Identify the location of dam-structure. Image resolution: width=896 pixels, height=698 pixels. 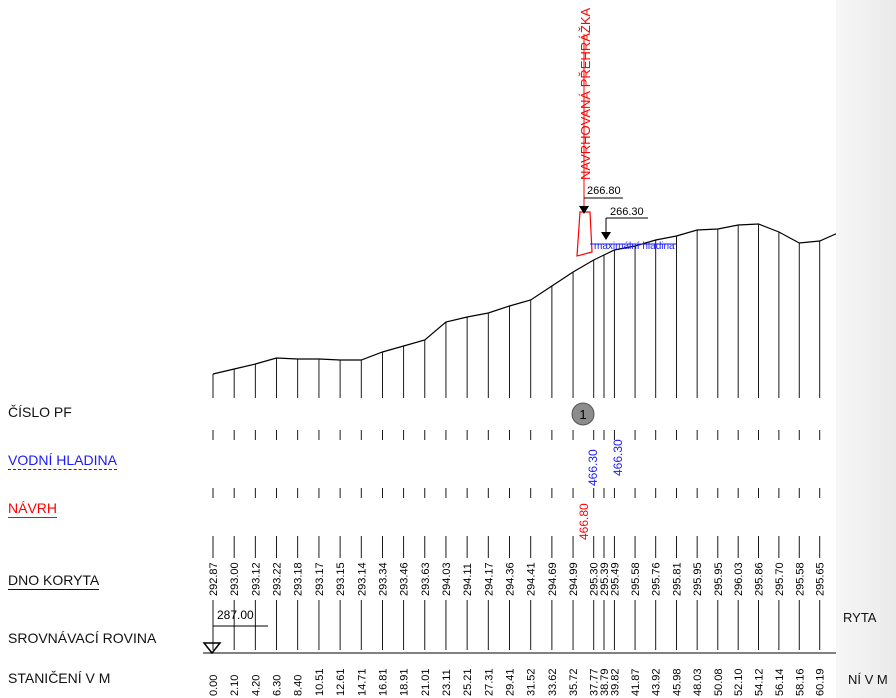
(584, 234).